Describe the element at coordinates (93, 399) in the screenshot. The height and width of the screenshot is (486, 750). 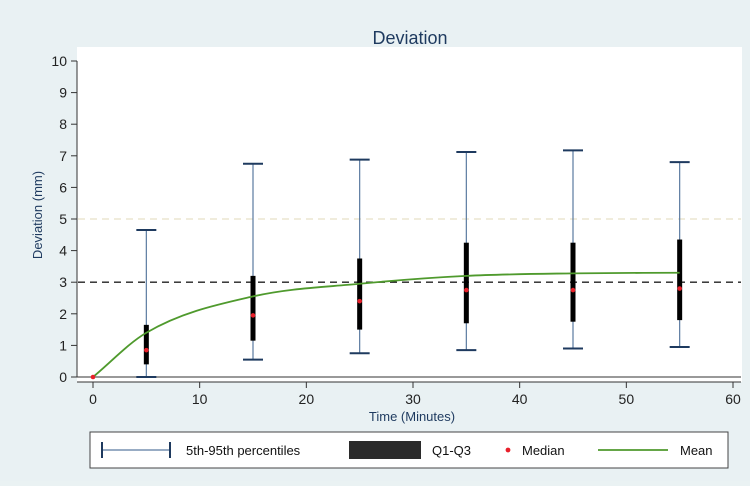
I see `x-tick-label: 0` at that location.